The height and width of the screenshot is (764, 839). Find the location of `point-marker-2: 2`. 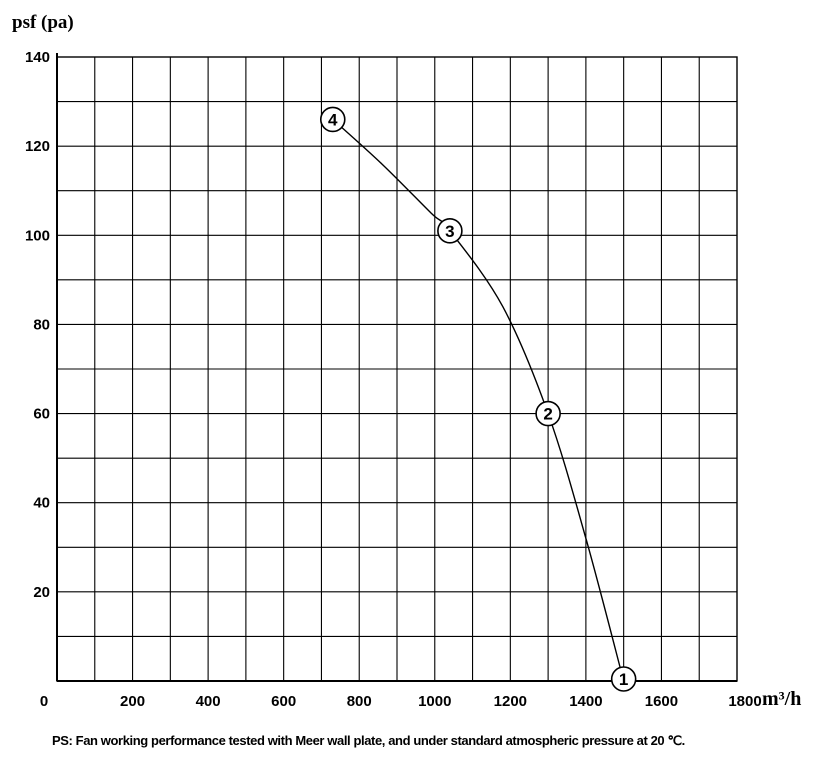

point-marker-2: 2 is located at coordinates (548, 413).